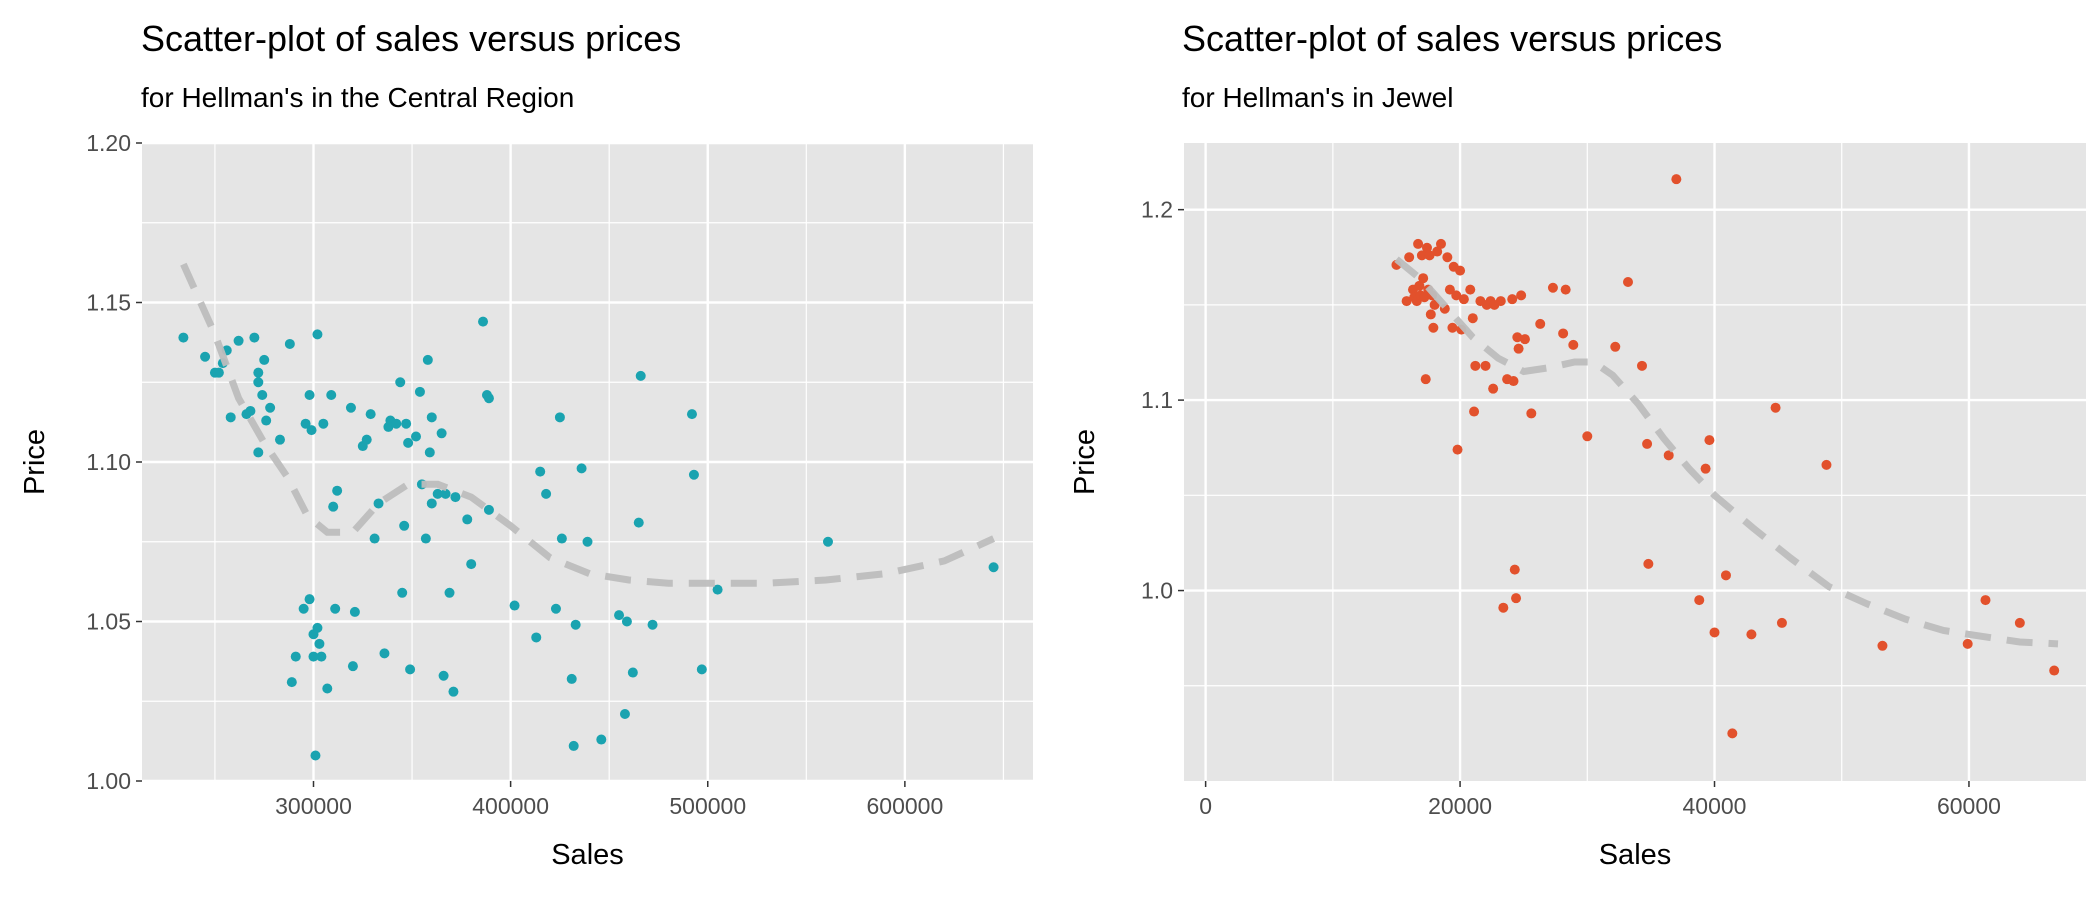 The image size is (2100, 900). I want to click on right-y-tick-label: 1.0, so click(1157, 591).